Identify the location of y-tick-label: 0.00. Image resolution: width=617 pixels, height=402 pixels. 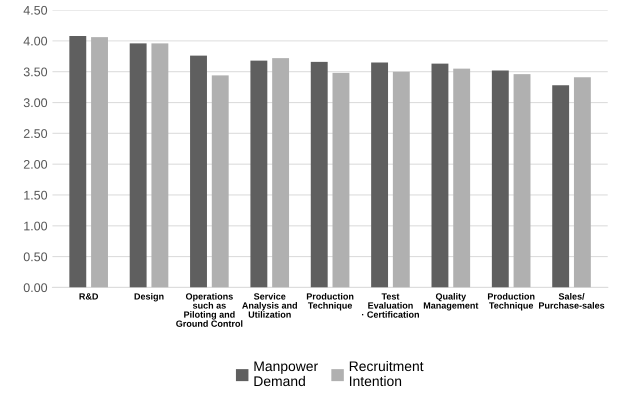
(36, 287).